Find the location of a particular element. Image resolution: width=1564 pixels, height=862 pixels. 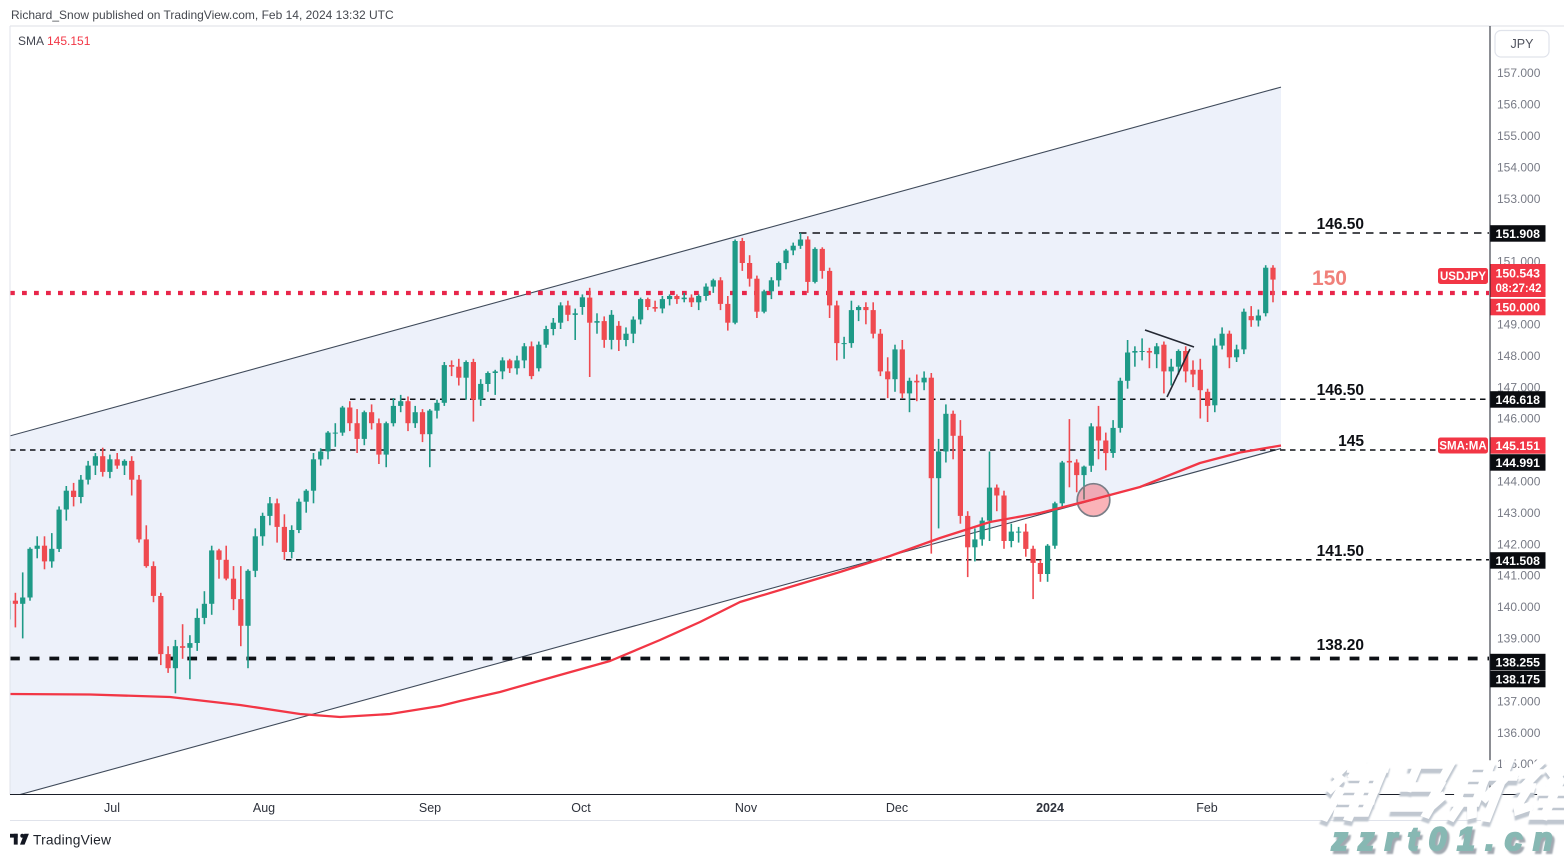

svg-text: 145 is located at coordinates (1351, 441).